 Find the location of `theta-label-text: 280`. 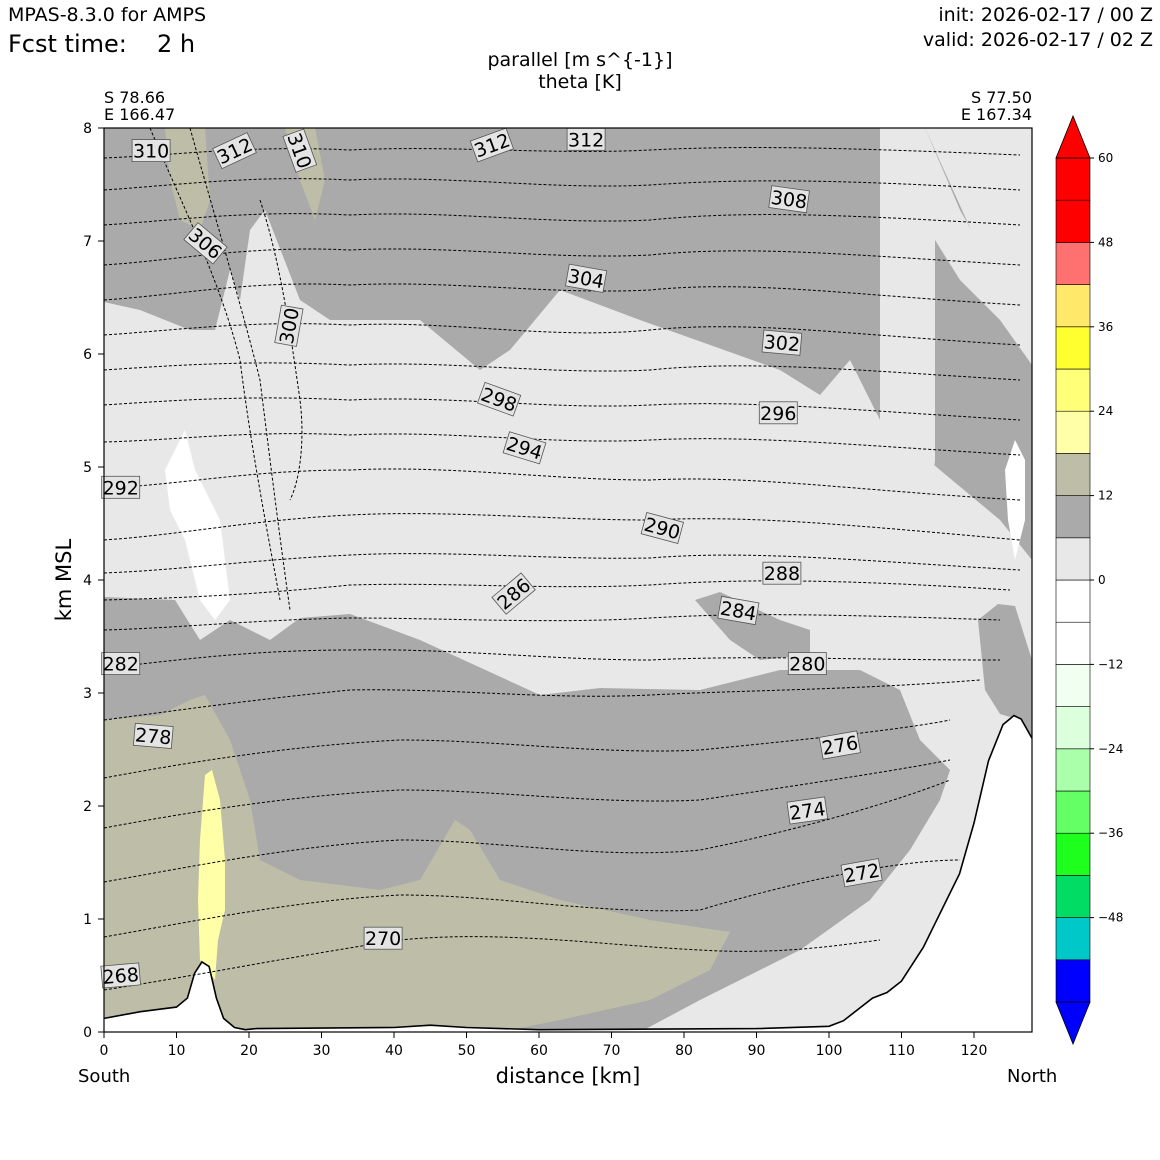

theta-label-text: 280 is located at coordinates (807, 665).